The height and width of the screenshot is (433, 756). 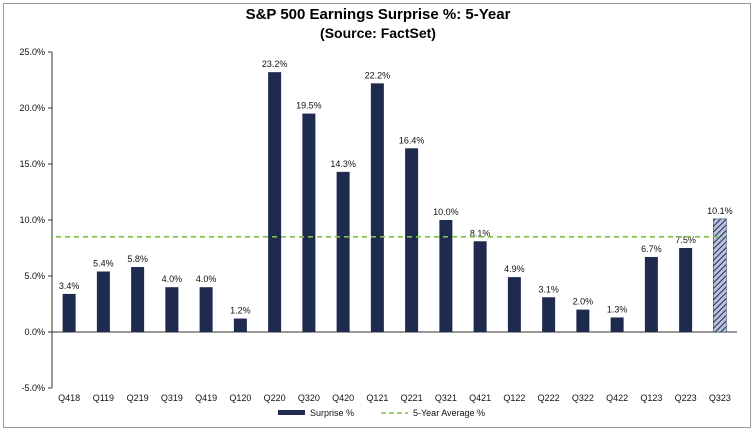 I want to click on x-tick-label: Q119, so click(x=103, y=398).